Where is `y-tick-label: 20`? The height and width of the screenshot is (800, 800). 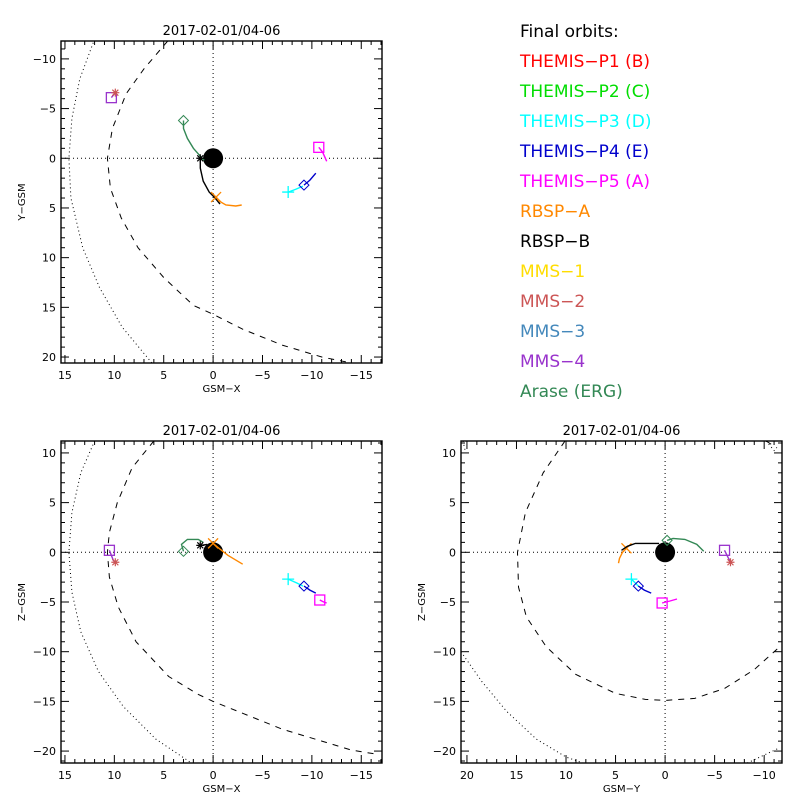 y-tick-label: 20 is located at coordinates (49, 357).